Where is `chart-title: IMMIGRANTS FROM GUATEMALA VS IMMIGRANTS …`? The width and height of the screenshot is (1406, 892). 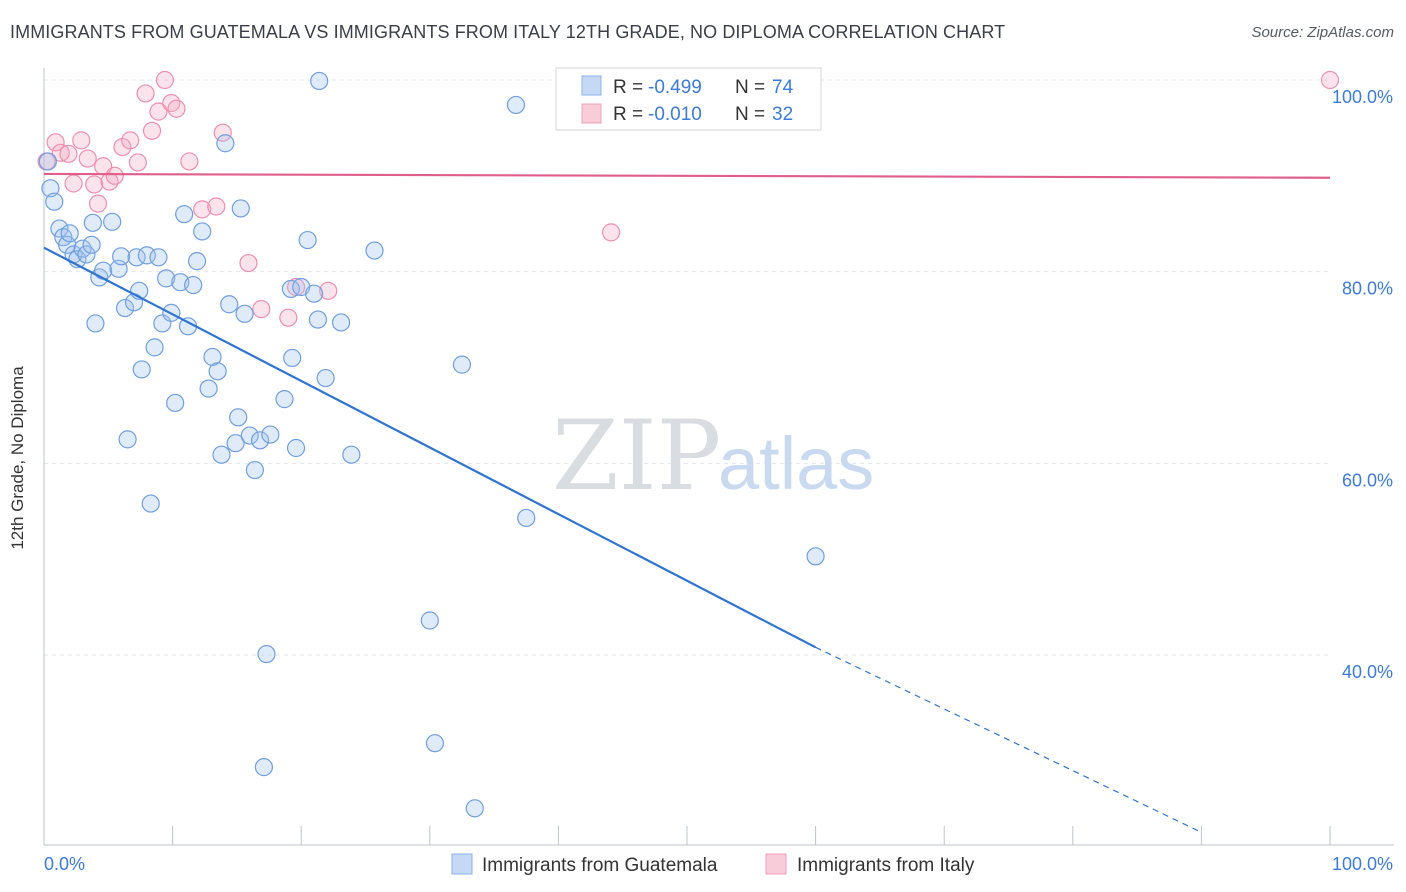
chart-title: IMMIGRANTS FROM GUATEMALA VS IMMIGRANTS … is located at coordinates (508, 32).